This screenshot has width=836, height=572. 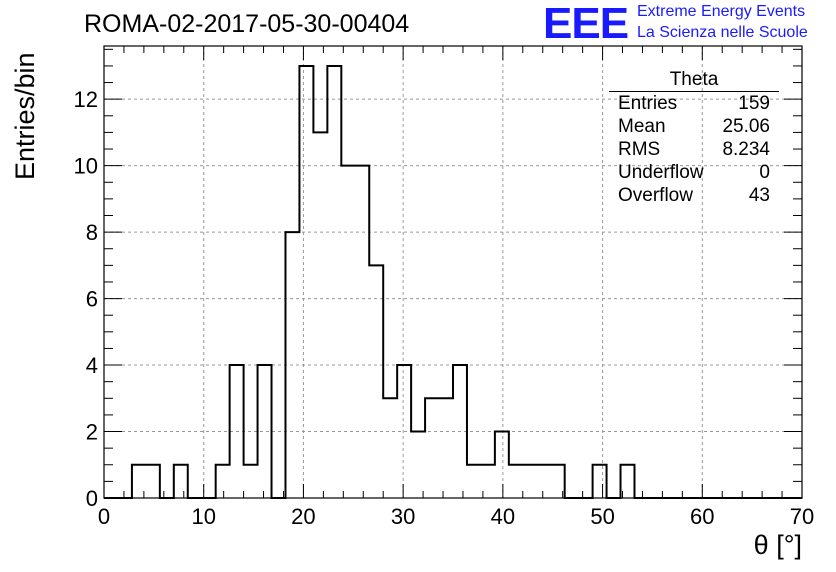 What do you see at coordinates (777, 545) in the screenshot?
I see `x-axis-label: θ [°]` at bounding box center [777, 545].